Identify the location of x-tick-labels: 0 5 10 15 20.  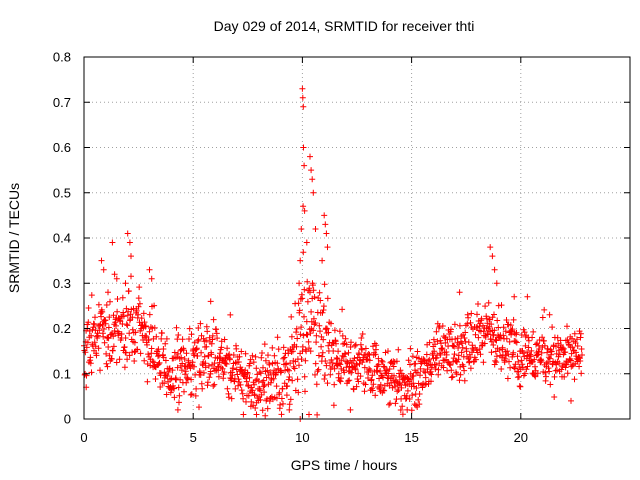
(304, 437).